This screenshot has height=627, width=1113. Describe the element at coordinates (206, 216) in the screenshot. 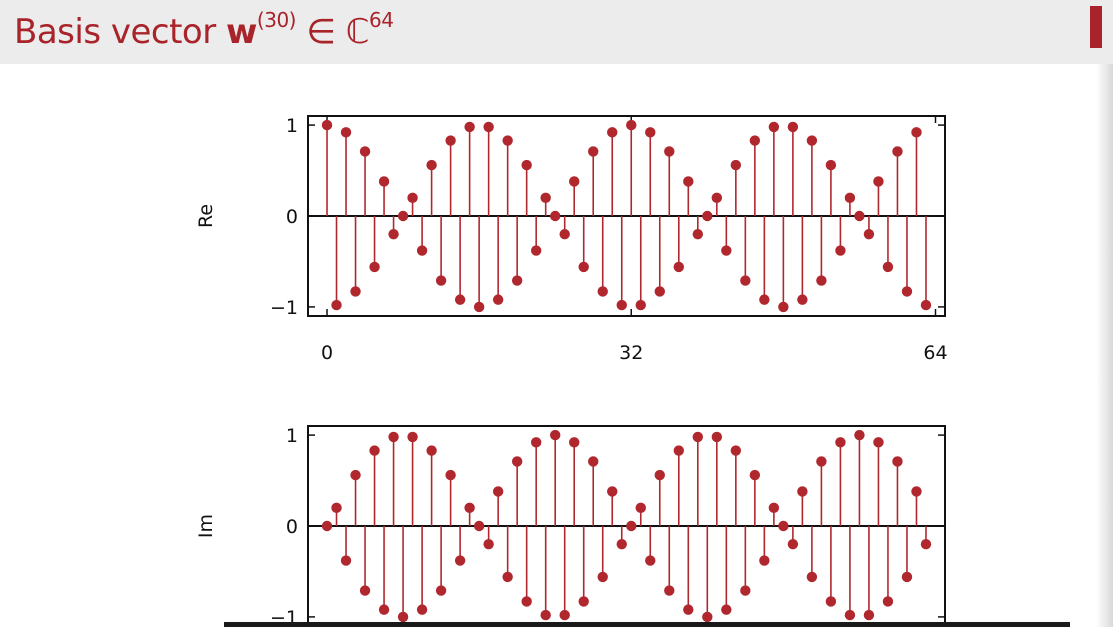

I see `re-axis-label: Re` at that location.